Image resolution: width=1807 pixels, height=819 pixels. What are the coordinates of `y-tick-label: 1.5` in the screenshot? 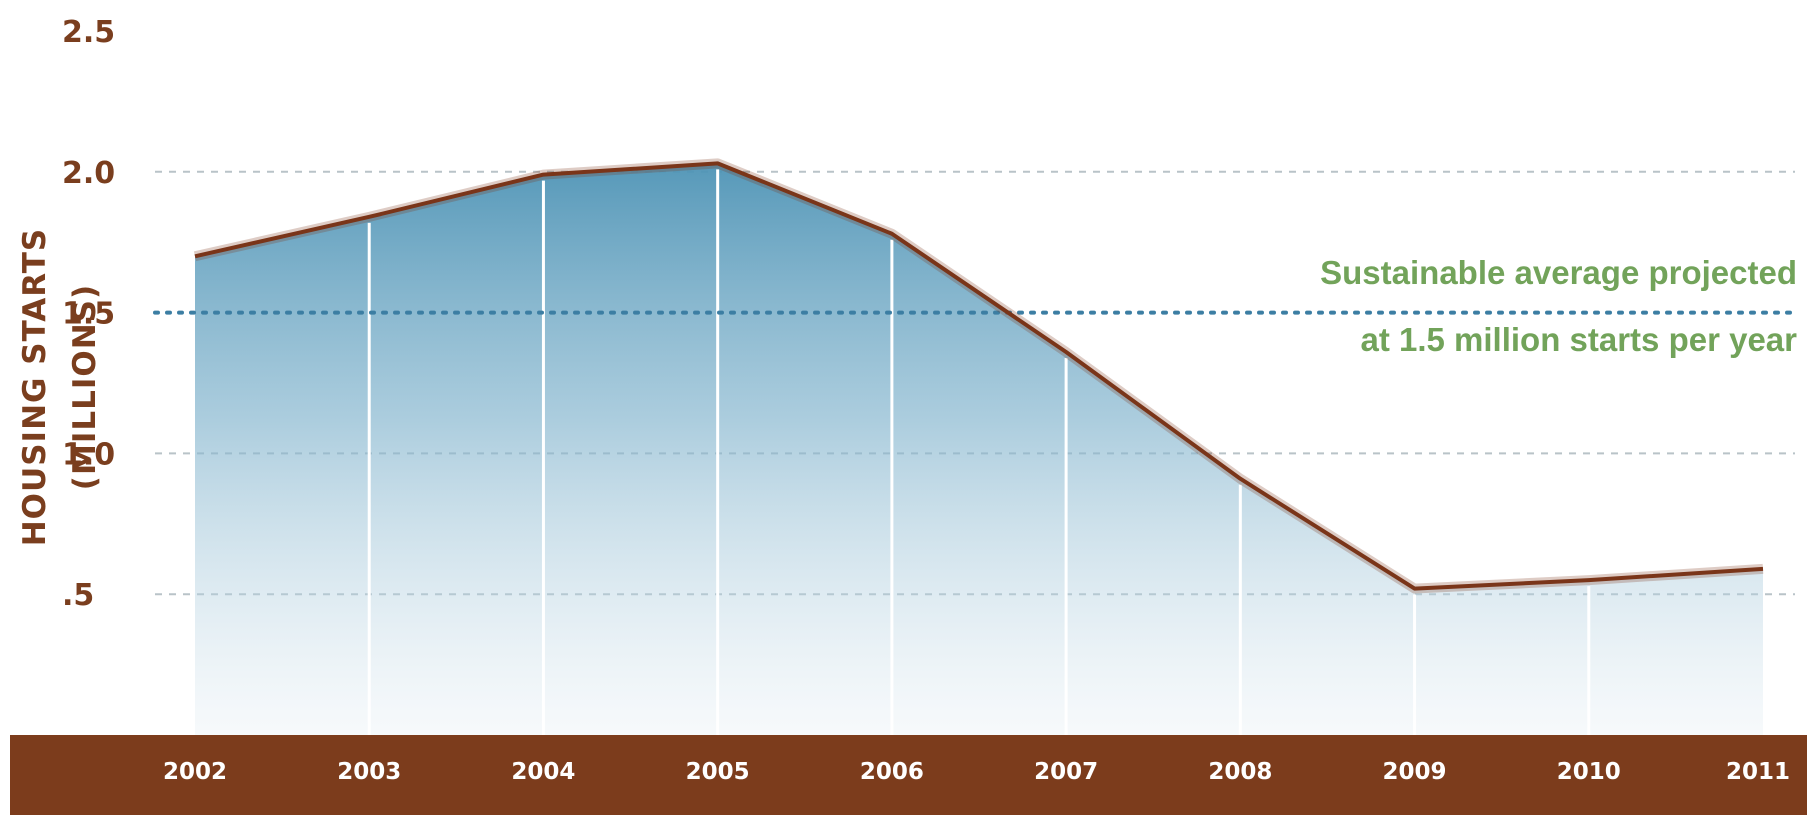 It's located at (88, 314).